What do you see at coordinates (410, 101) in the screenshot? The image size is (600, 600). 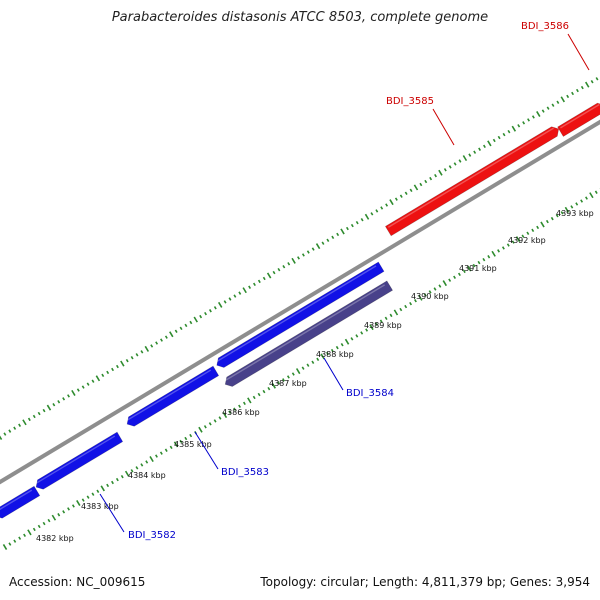 I see `gene-label-bdi-3585: BDI_3585` at bounding box center [410, 101].